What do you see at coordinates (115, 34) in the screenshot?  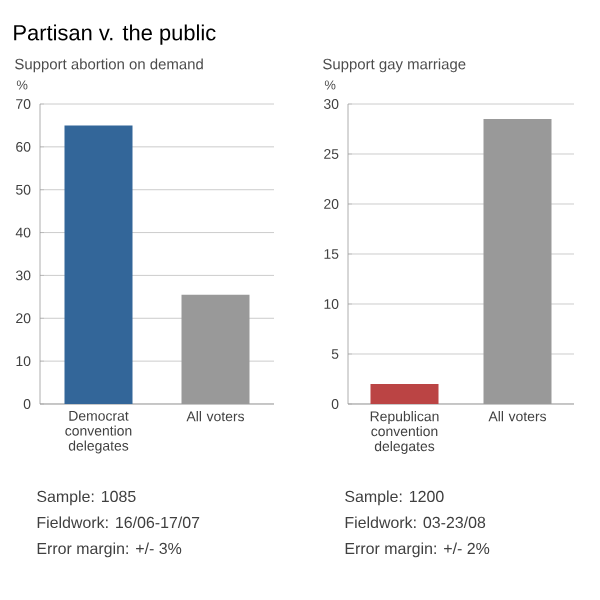 I see `chart-title: Partisan v. the public` at bounding box center [115, 34].